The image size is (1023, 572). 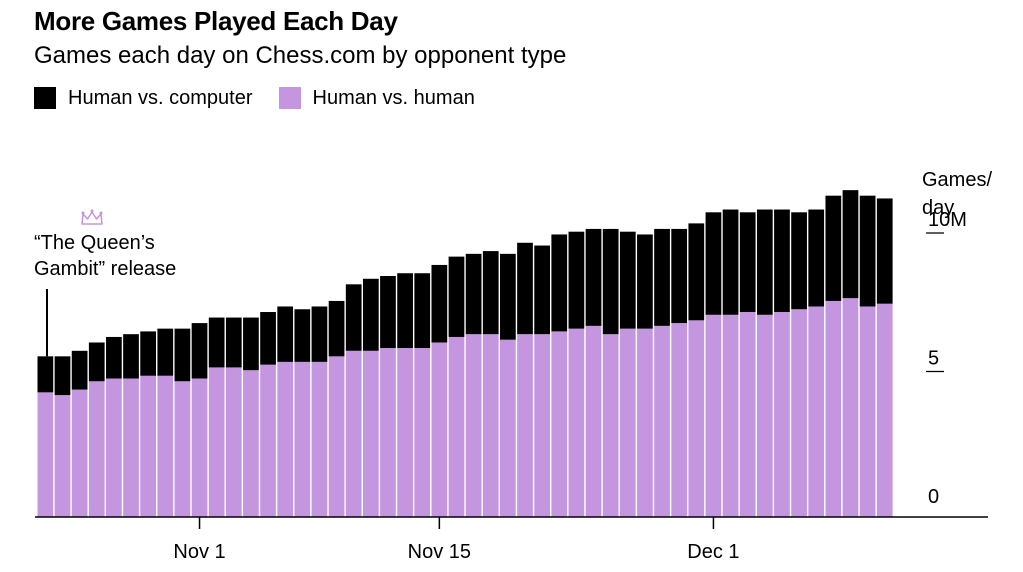 I want to click on legend-item-computer: Human vs. computer, so click(x=143, y=98).